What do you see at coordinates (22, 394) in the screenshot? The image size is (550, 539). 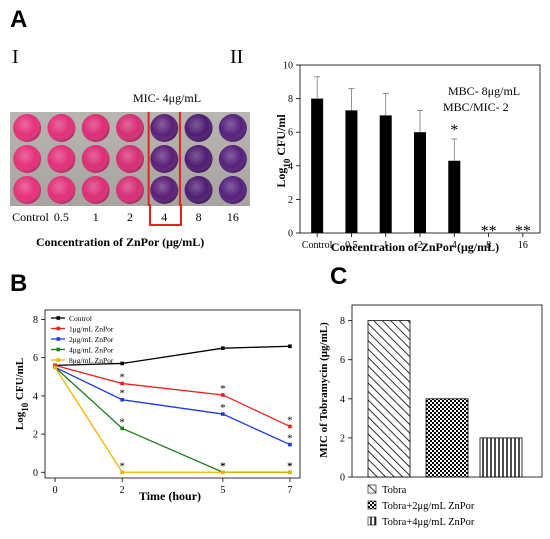 I see `chart-b-ylabel: Log10 CFU/mL` at bounding box center [22, 394].